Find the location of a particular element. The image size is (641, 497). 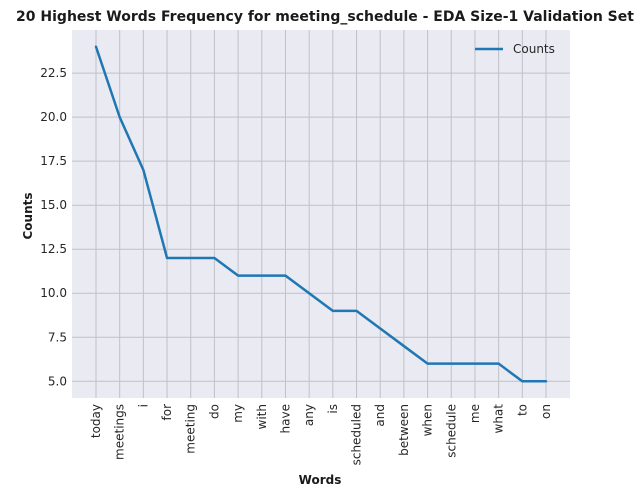

legend: Counts is located at coordinates (515, 49).